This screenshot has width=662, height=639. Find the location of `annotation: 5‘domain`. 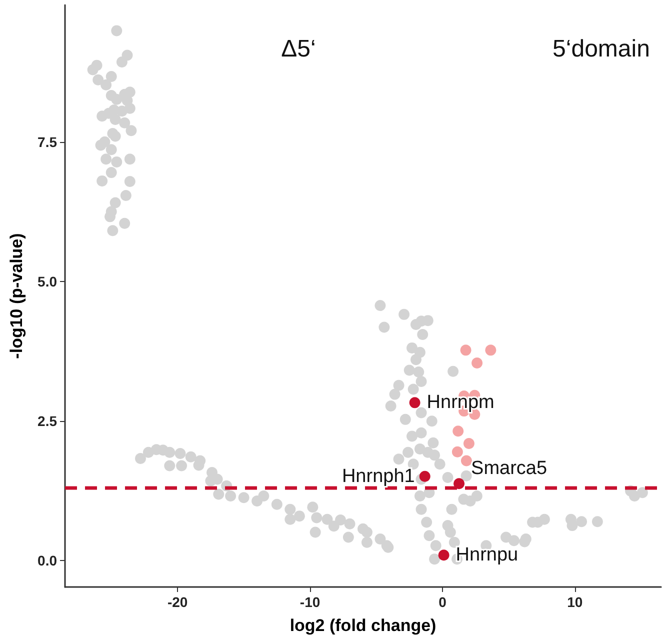

annotation: 5‘domain is located at coordinates (601, 49).